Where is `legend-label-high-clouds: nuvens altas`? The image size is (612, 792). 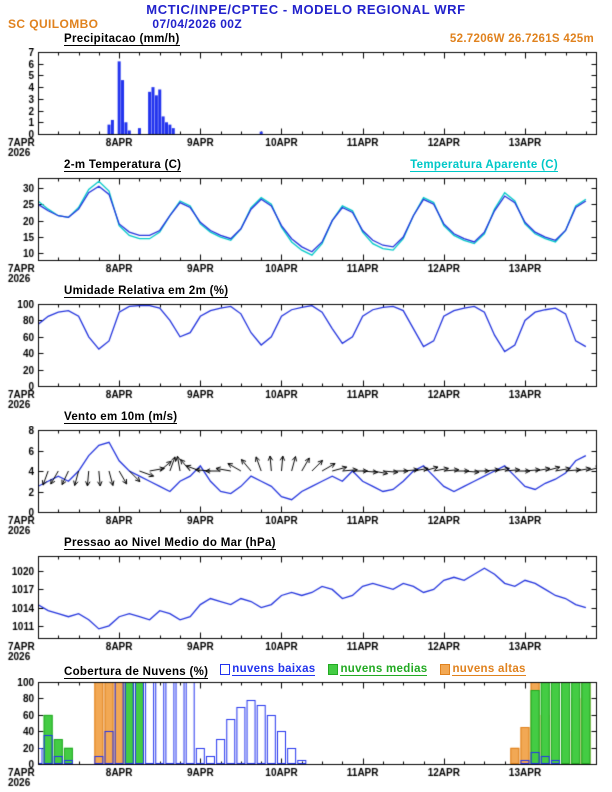
legend-label-high-clouds: nuvens altas is located at coordinates (489, 669).